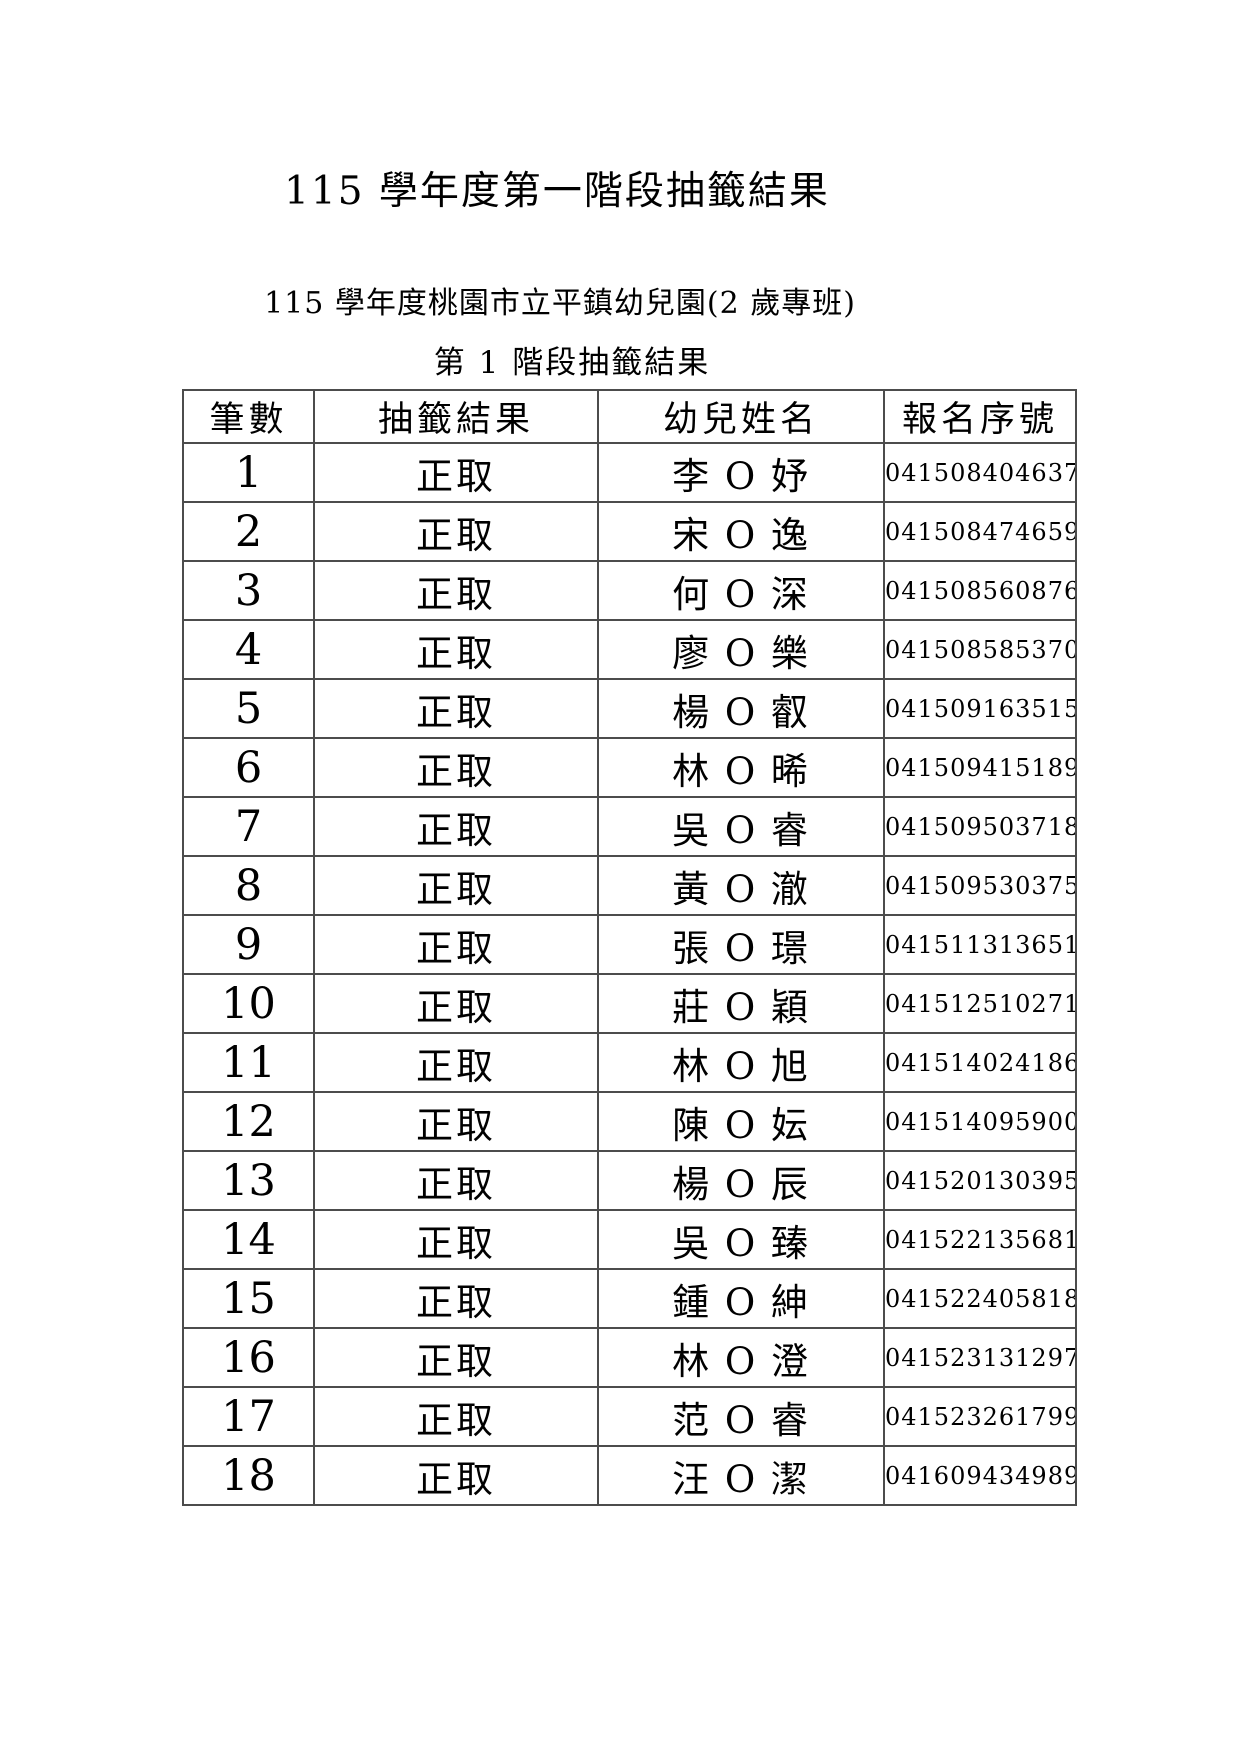 The width and height of the screenshot is (1241, 1755). Describe the element at coordinates (741, 1416) in the screenshot. I see `cell-name: 范 O 睿` at that location.